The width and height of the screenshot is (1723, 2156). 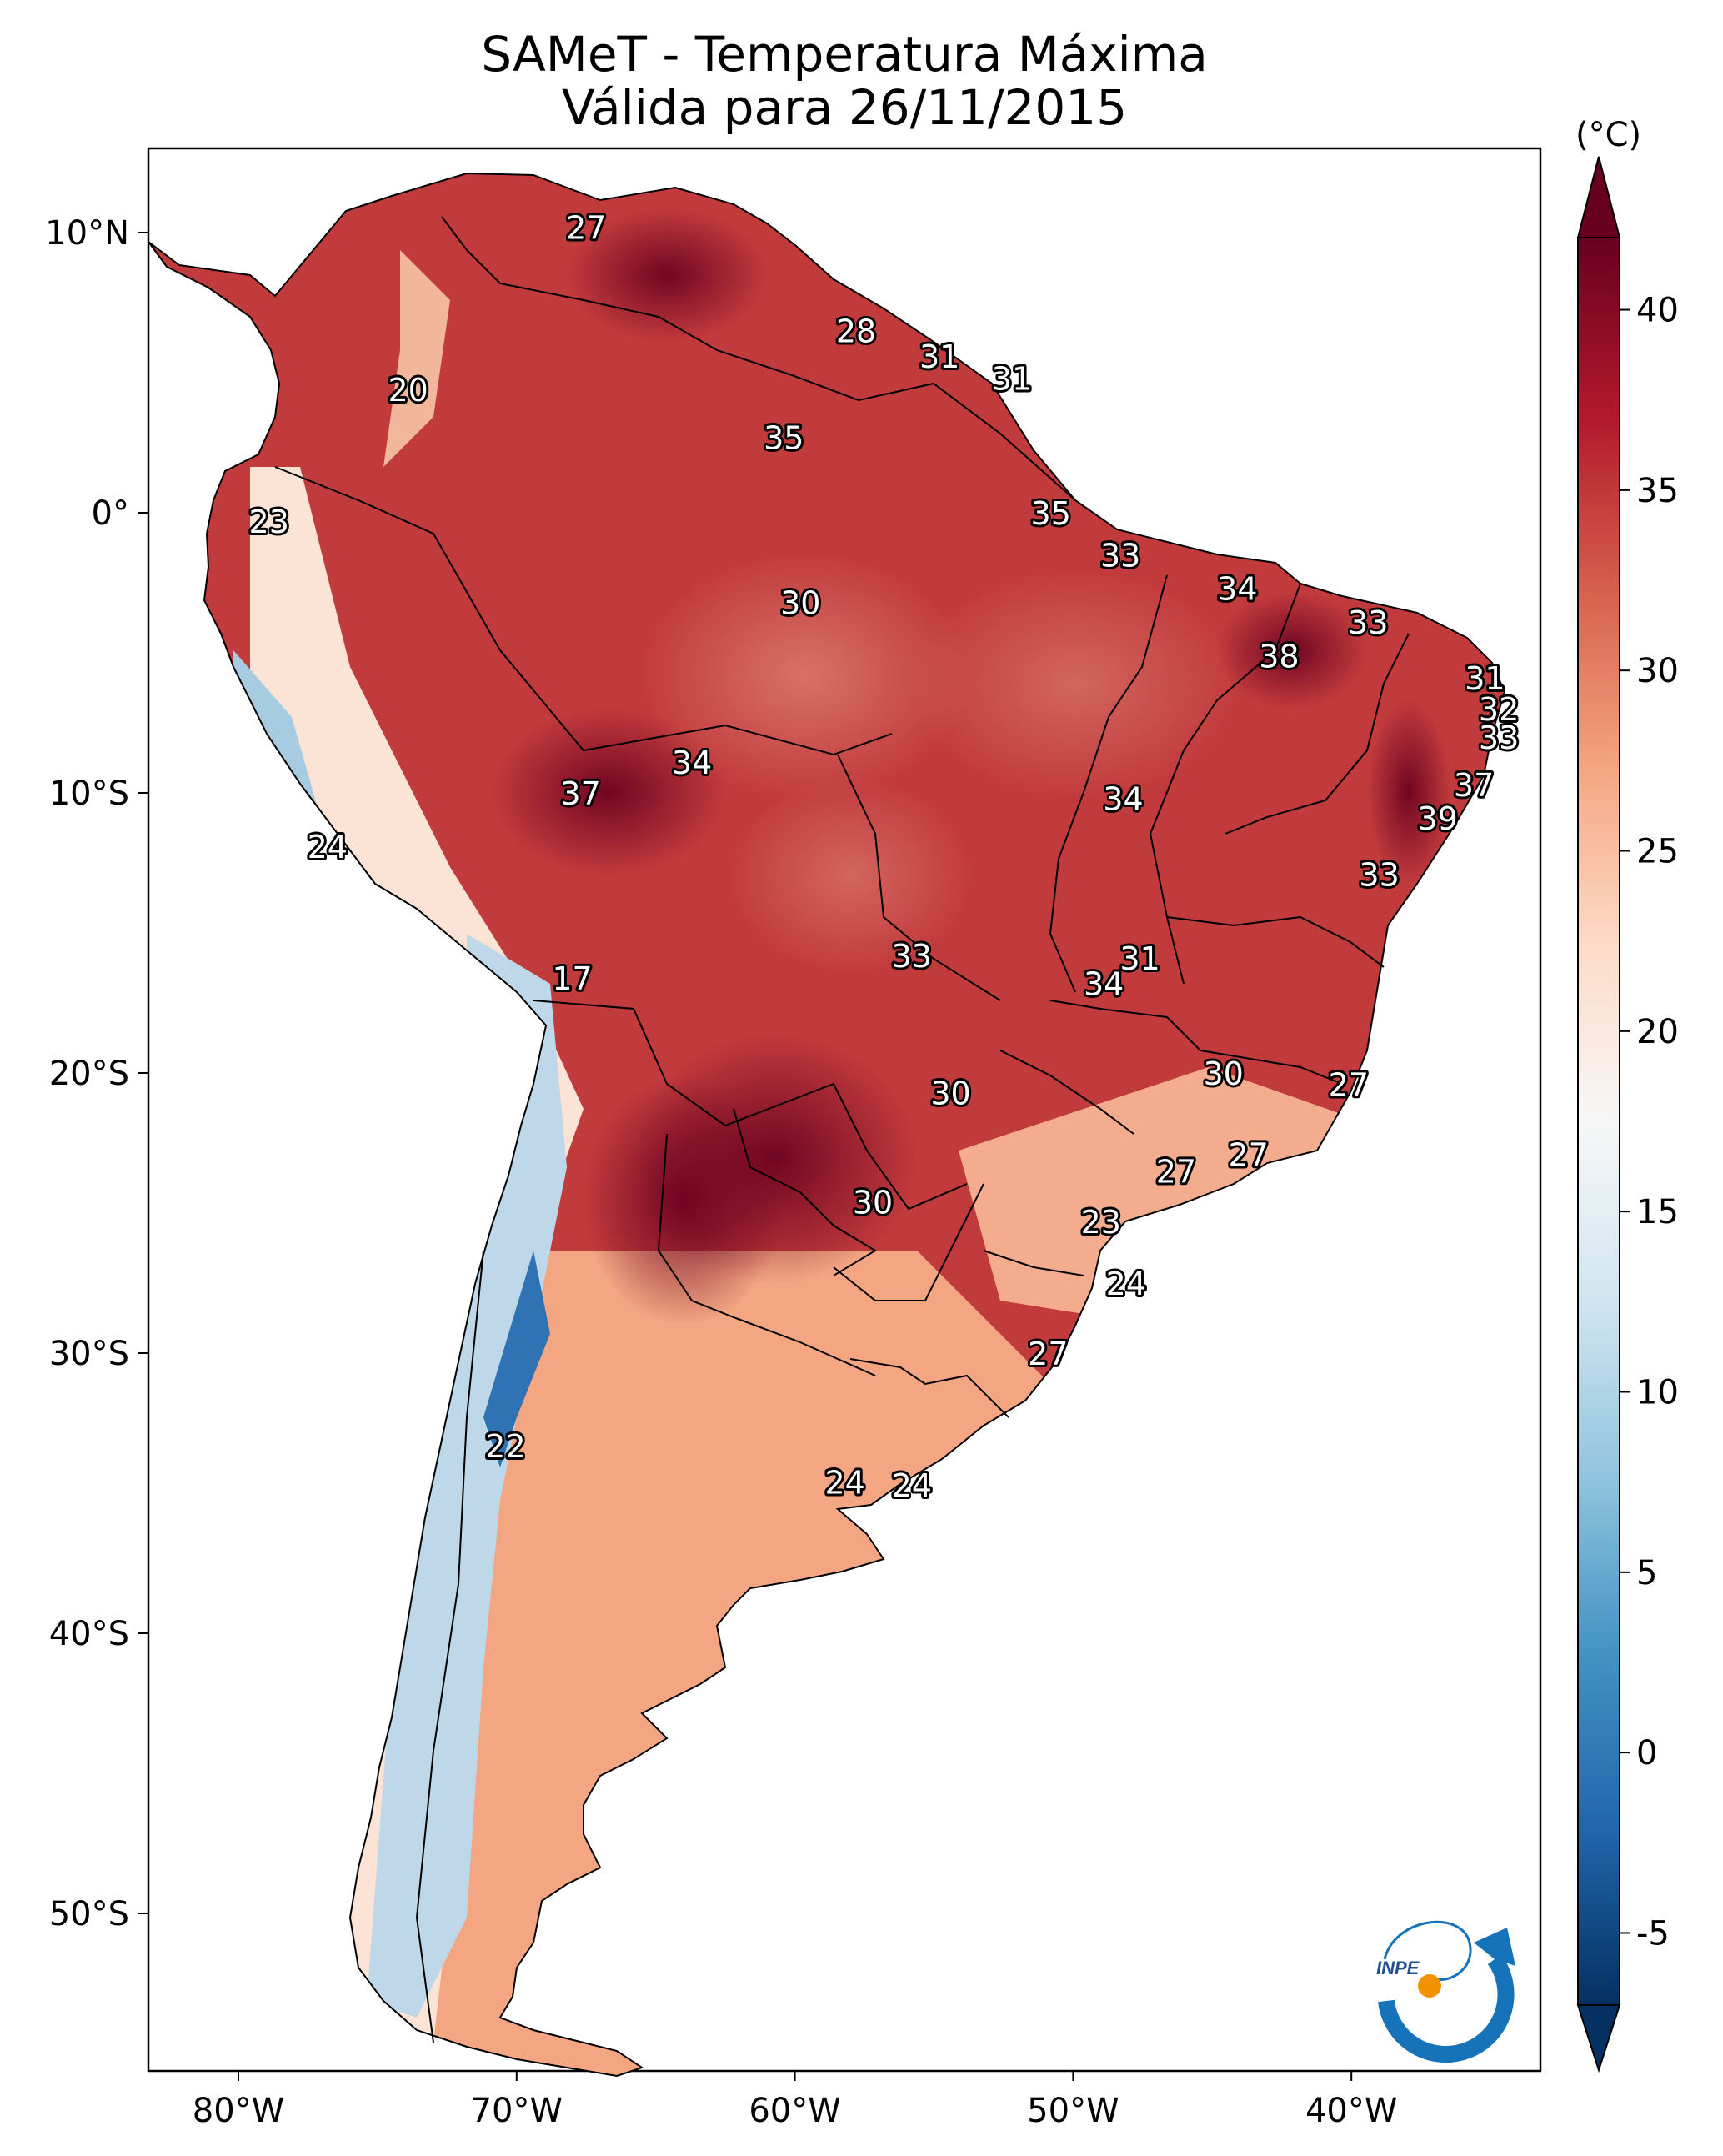 What do you see at coordinates (1657, 1032) in the screenshot?
I see `colorbar-tick-label: 20` at bounding box center [1657, 1032].